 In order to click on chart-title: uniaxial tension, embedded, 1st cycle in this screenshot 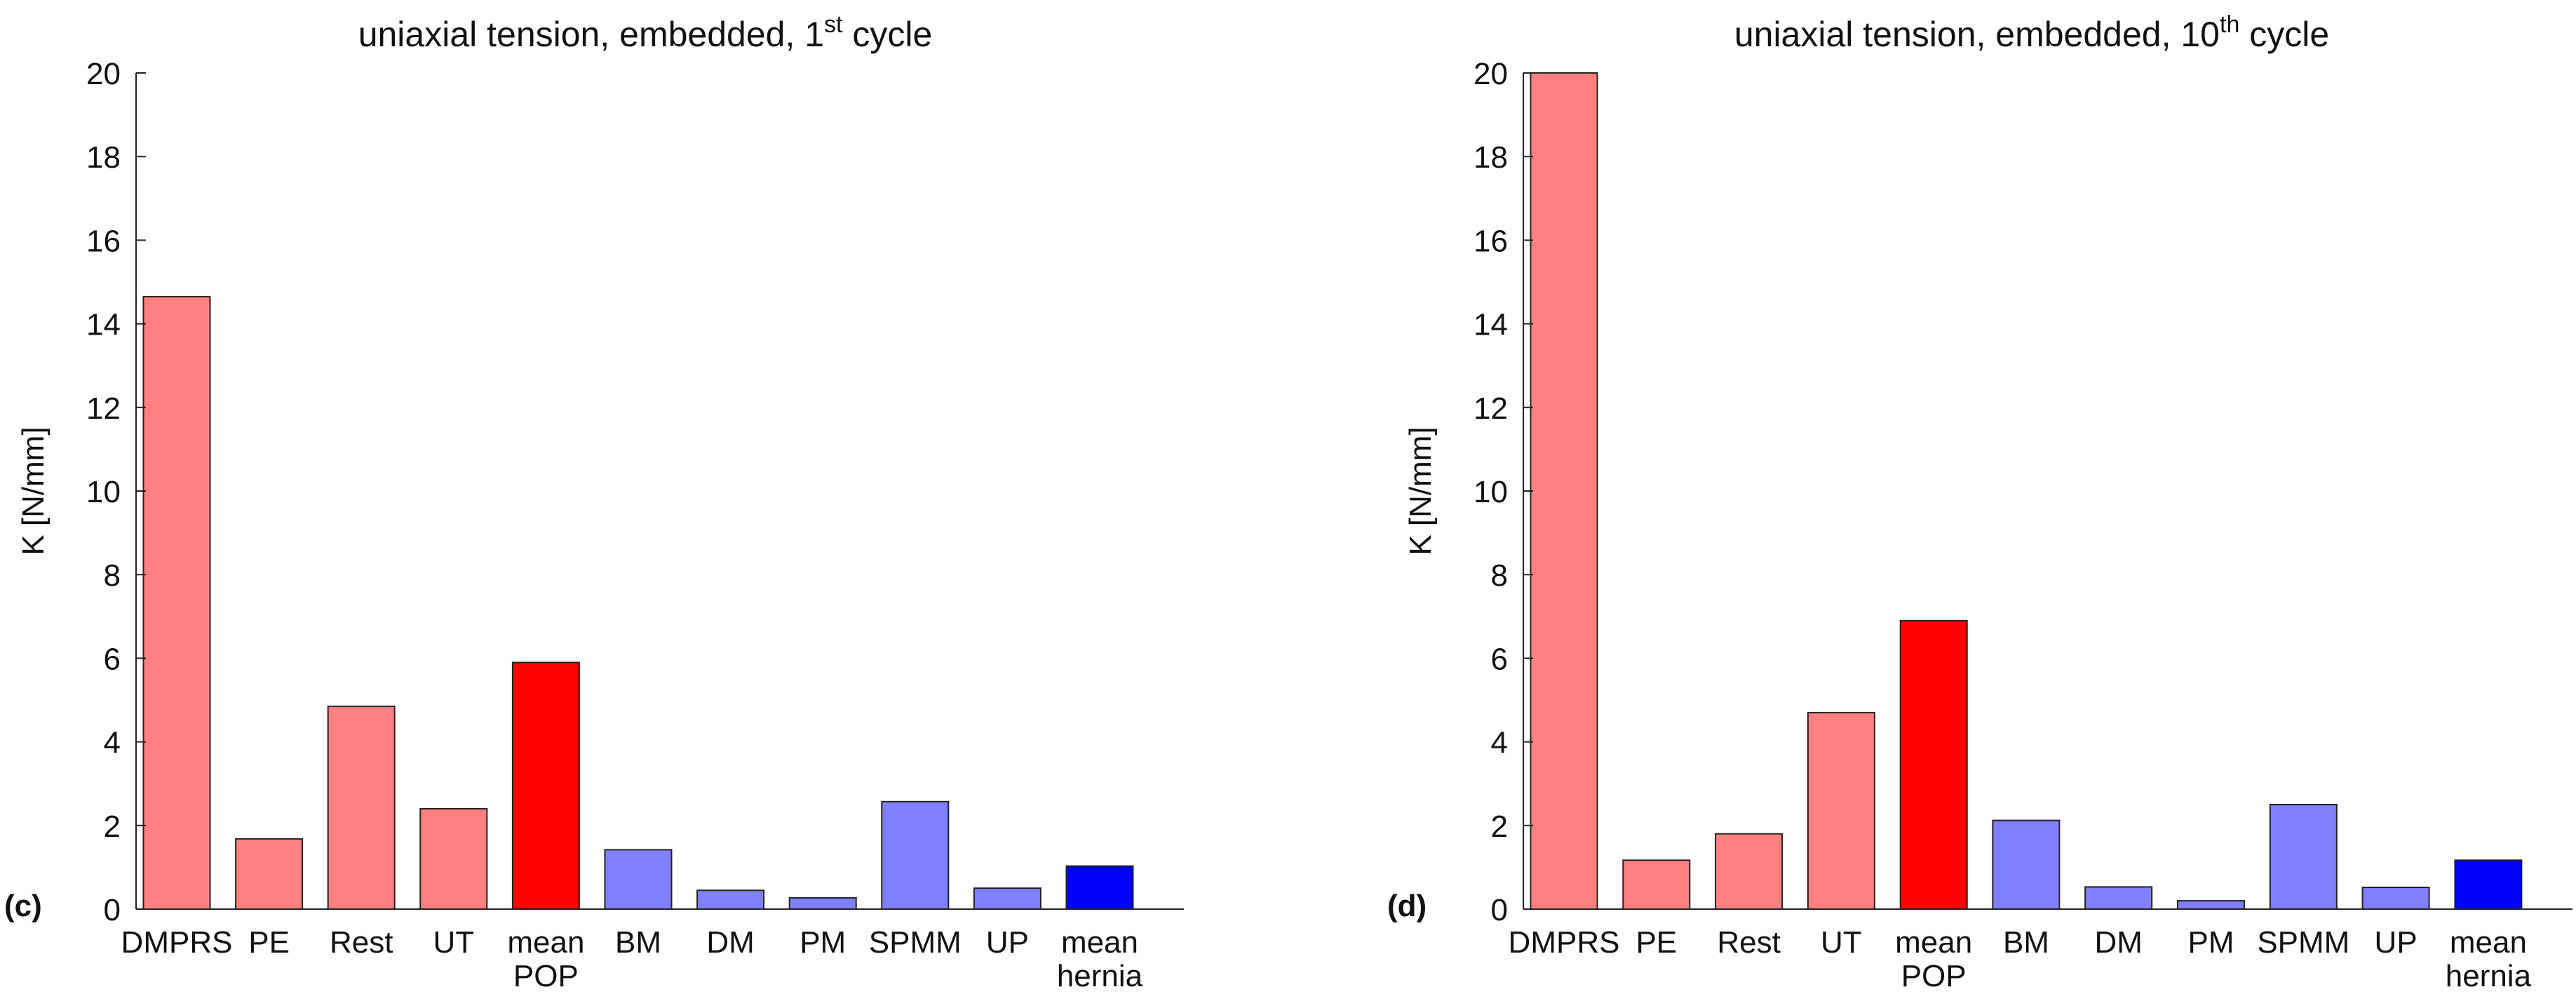, I will do `click(645, 32)`.